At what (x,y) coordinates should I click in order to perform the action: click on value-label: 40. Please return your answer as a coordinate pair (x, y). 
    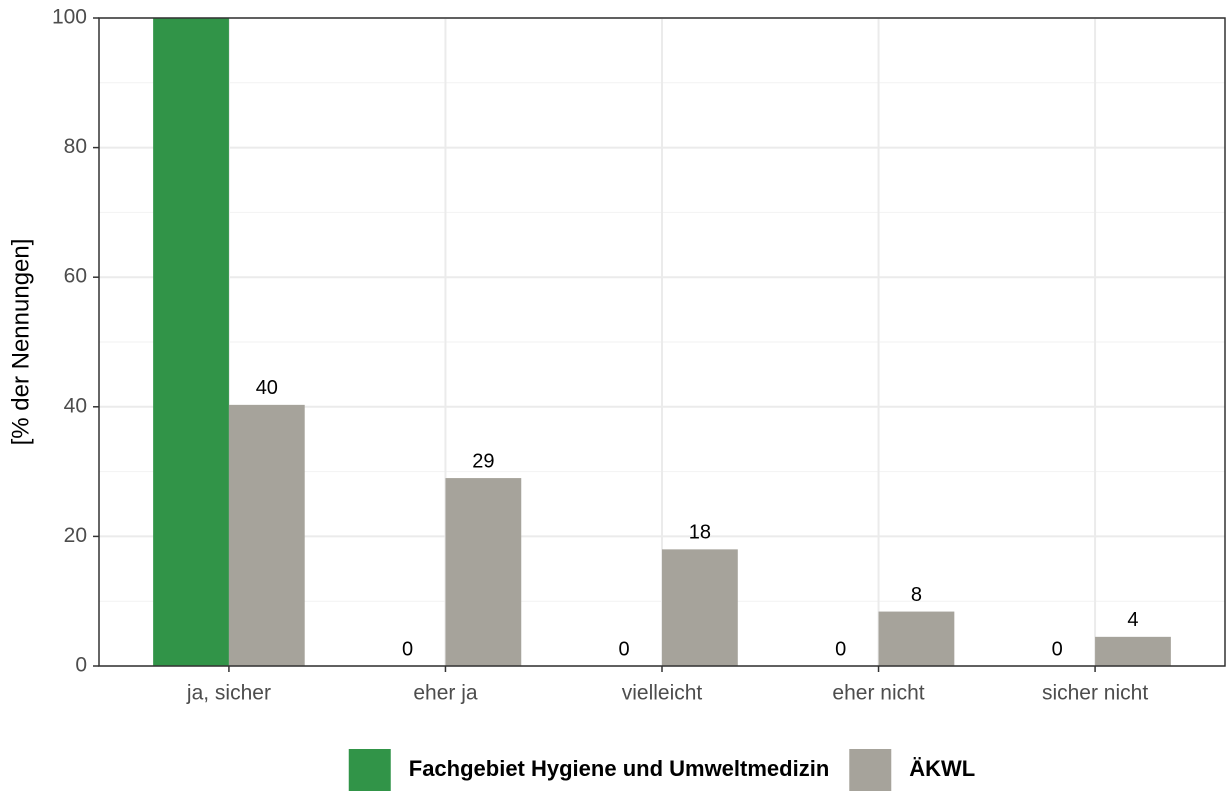
    Looking at the image, I should click on (267, 388).